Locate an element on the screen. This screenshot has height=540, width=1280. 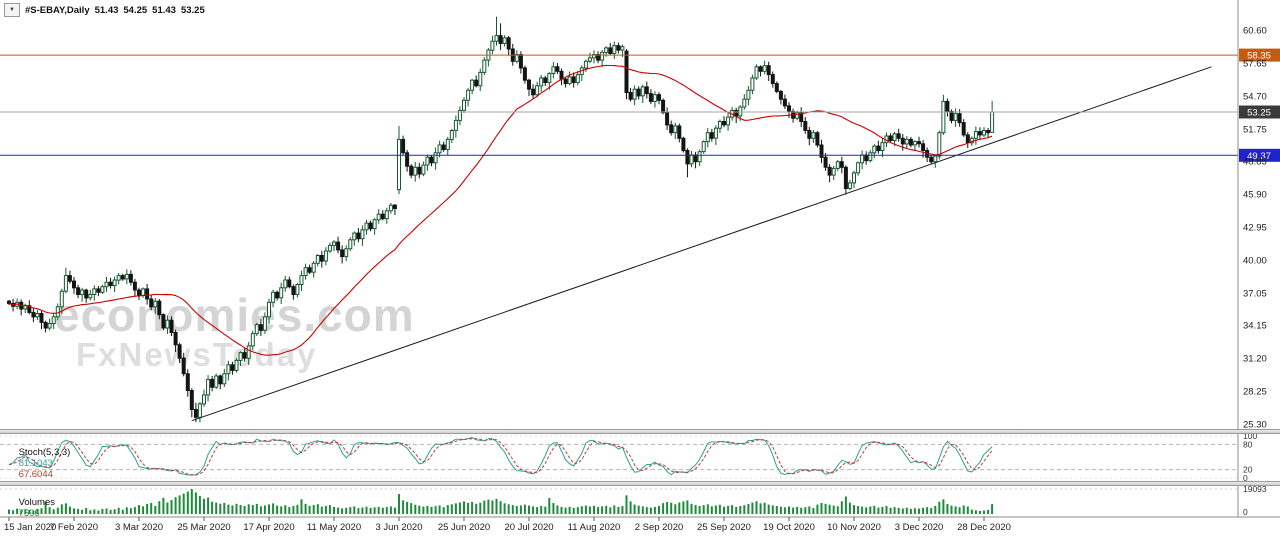
ohlc-open: 51.43 is located at coordinates (106, 10).